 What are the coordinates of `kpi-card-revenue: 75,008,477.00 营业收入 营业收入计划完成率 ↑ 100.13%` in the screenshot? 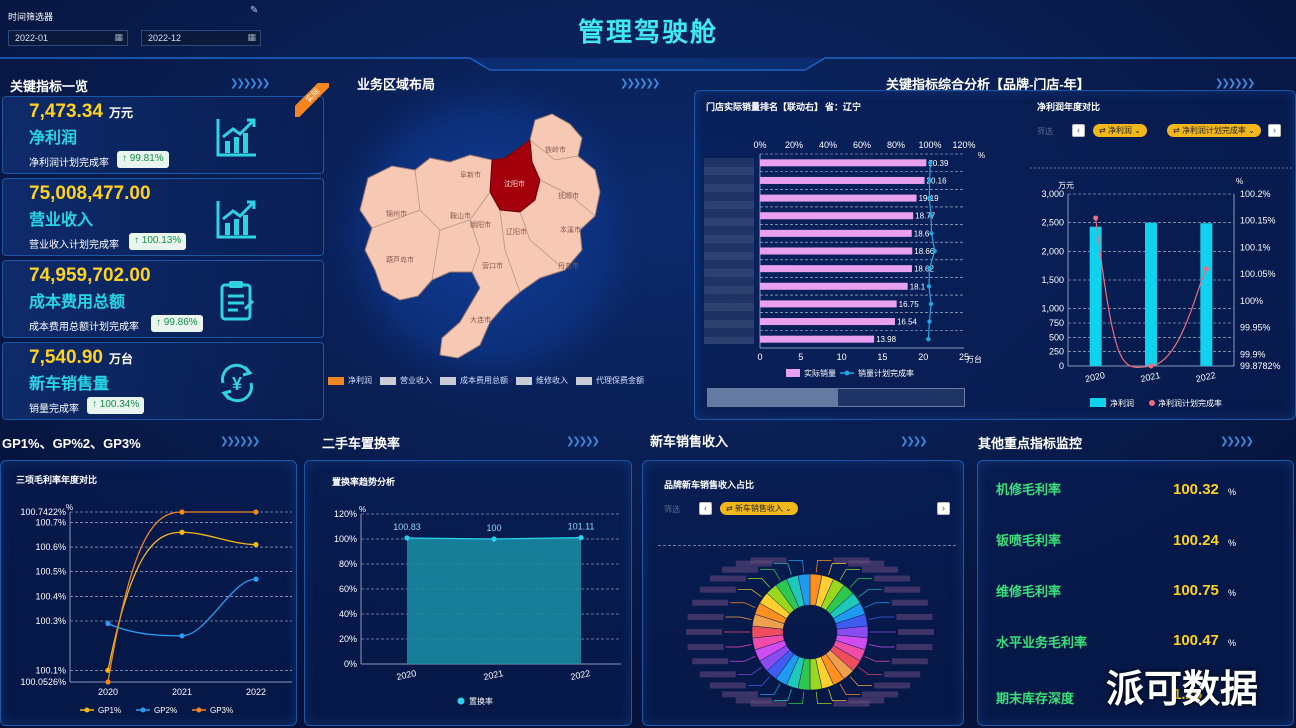 It's located at (163, 217).